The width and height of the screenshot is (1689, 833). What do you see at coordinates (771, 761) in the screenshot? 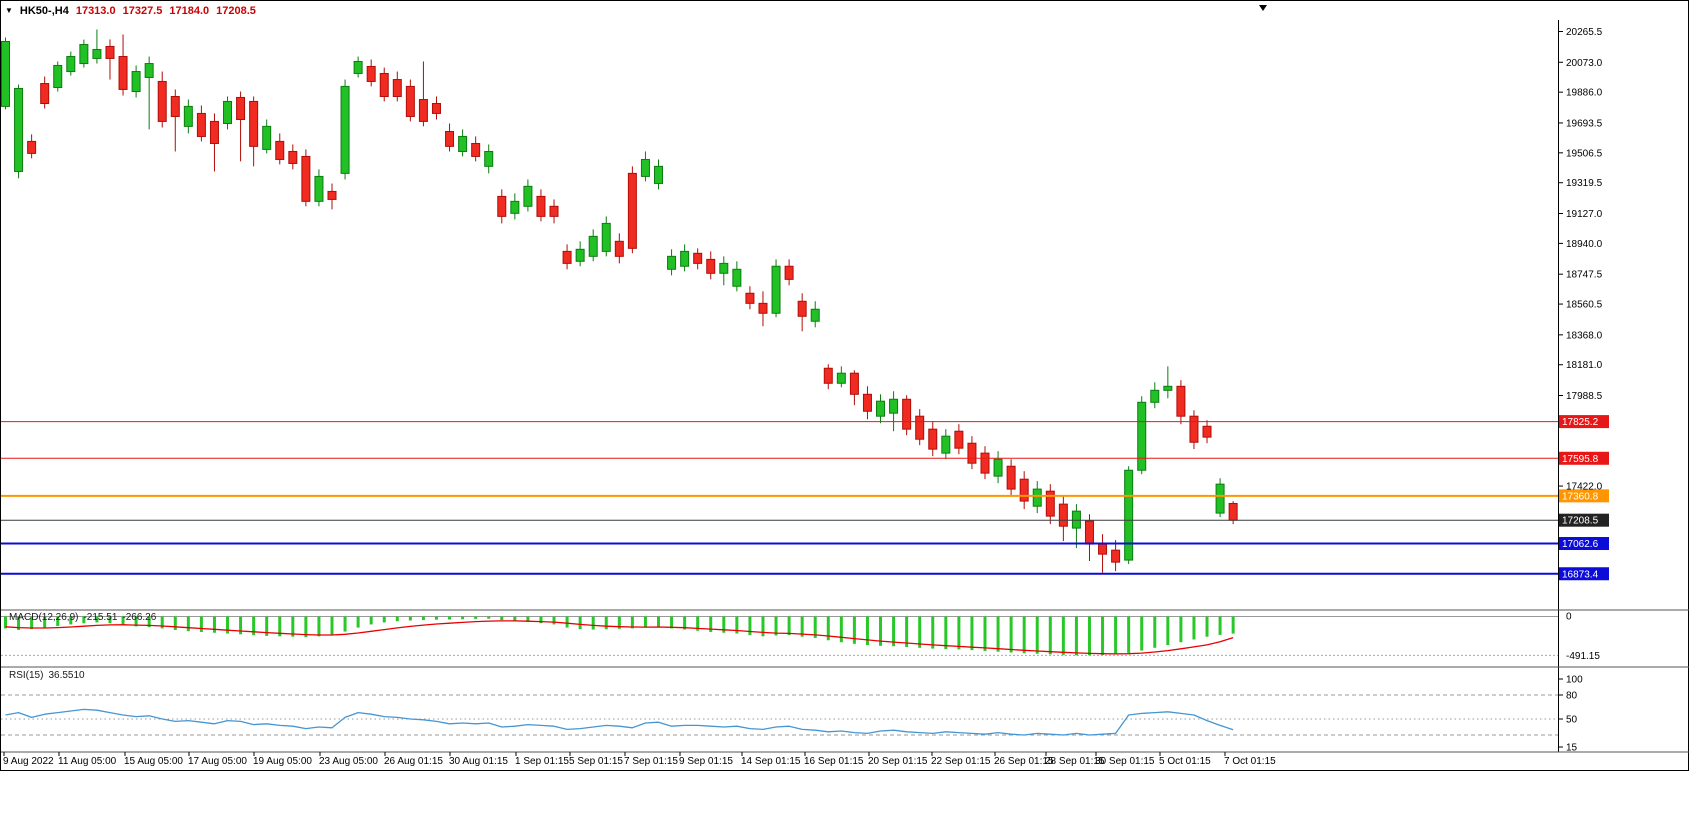
I see `svg-text: 14 Sep 01:15` at bounding box center [771, 761].